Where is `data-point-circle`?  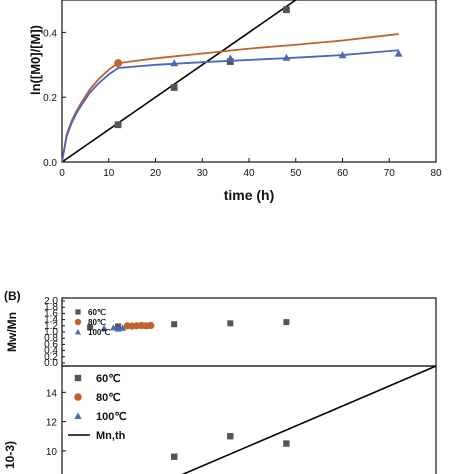
data-point-circle is located at coordinates (118, 63).